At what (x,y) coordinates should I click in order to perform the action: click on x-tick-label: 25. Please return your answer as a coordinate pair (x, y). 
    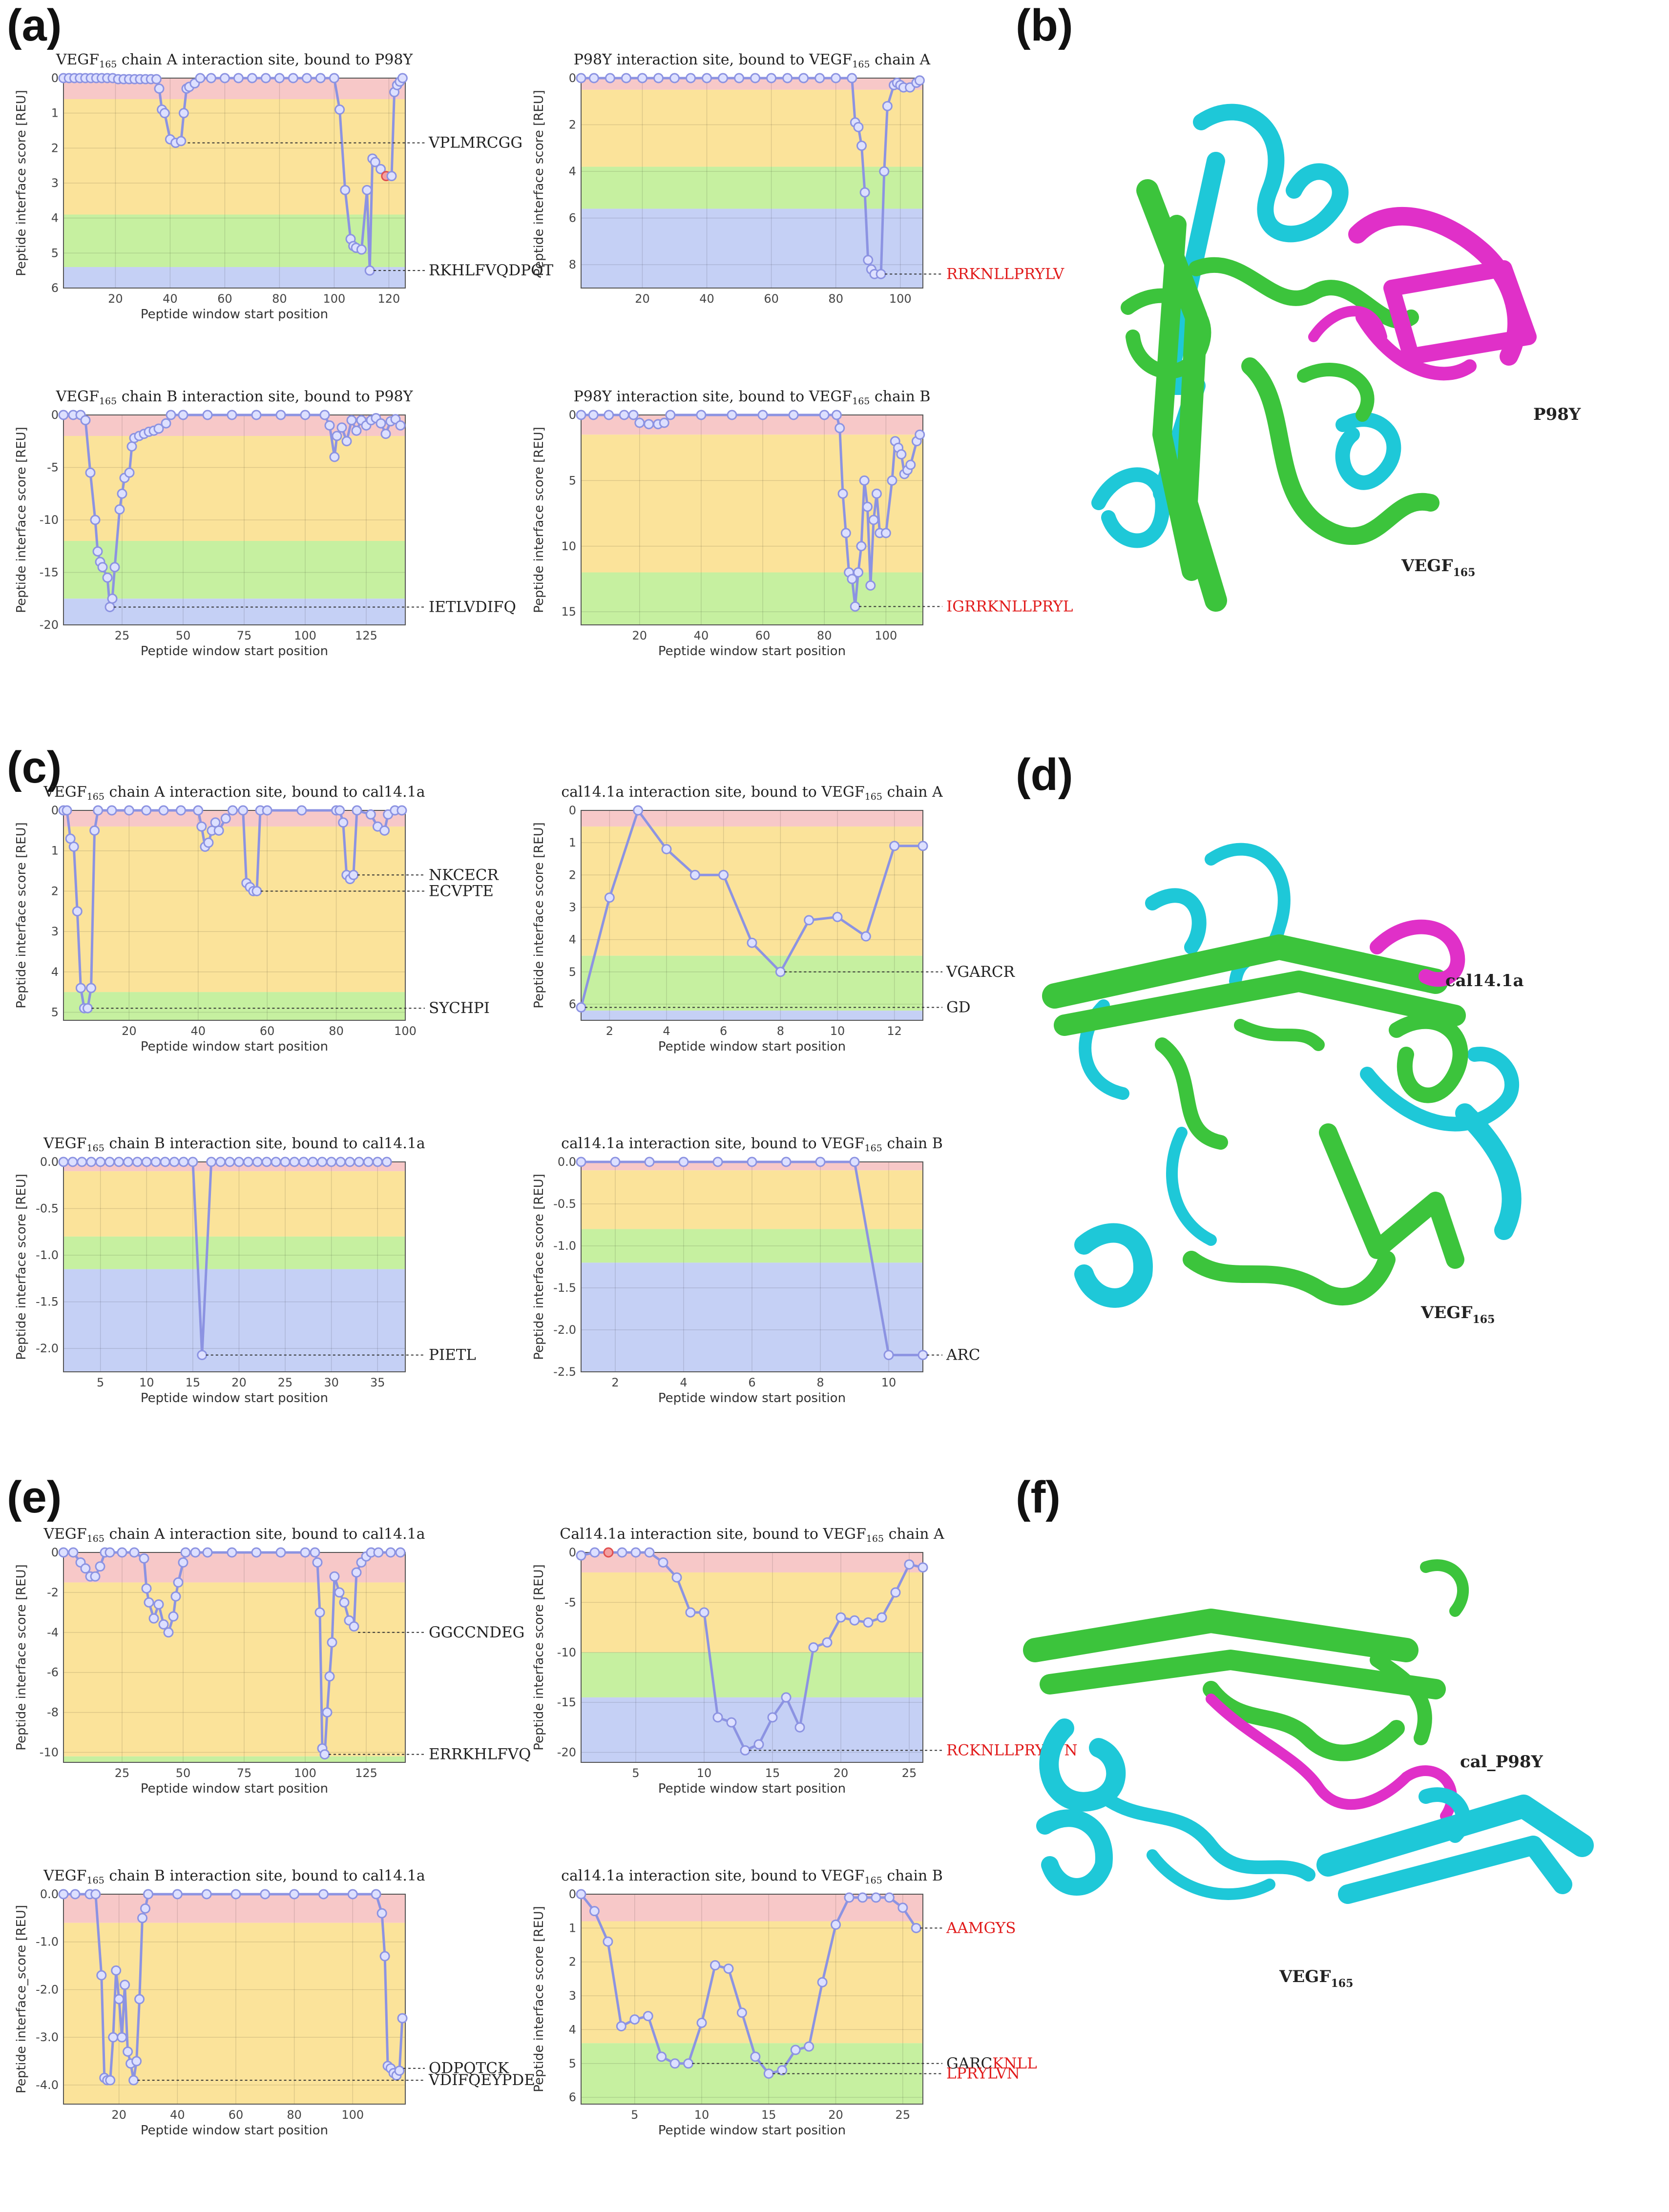
    Looking at the image, I should click on (909, 1773).